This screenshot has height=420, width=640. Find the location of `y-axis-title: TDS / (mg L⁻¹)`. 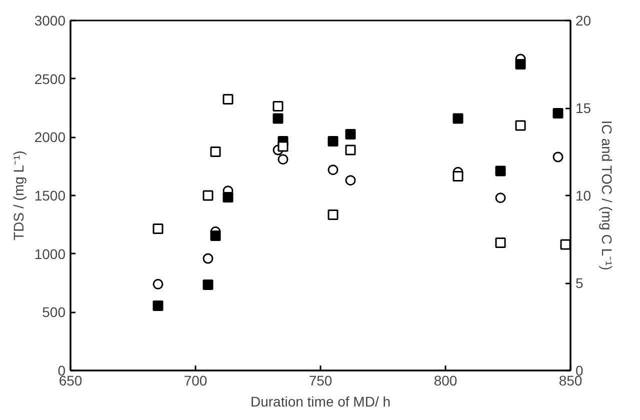

y-axis-title: TDS / (mg L⁻¹) is located at coordinates (18, 195).